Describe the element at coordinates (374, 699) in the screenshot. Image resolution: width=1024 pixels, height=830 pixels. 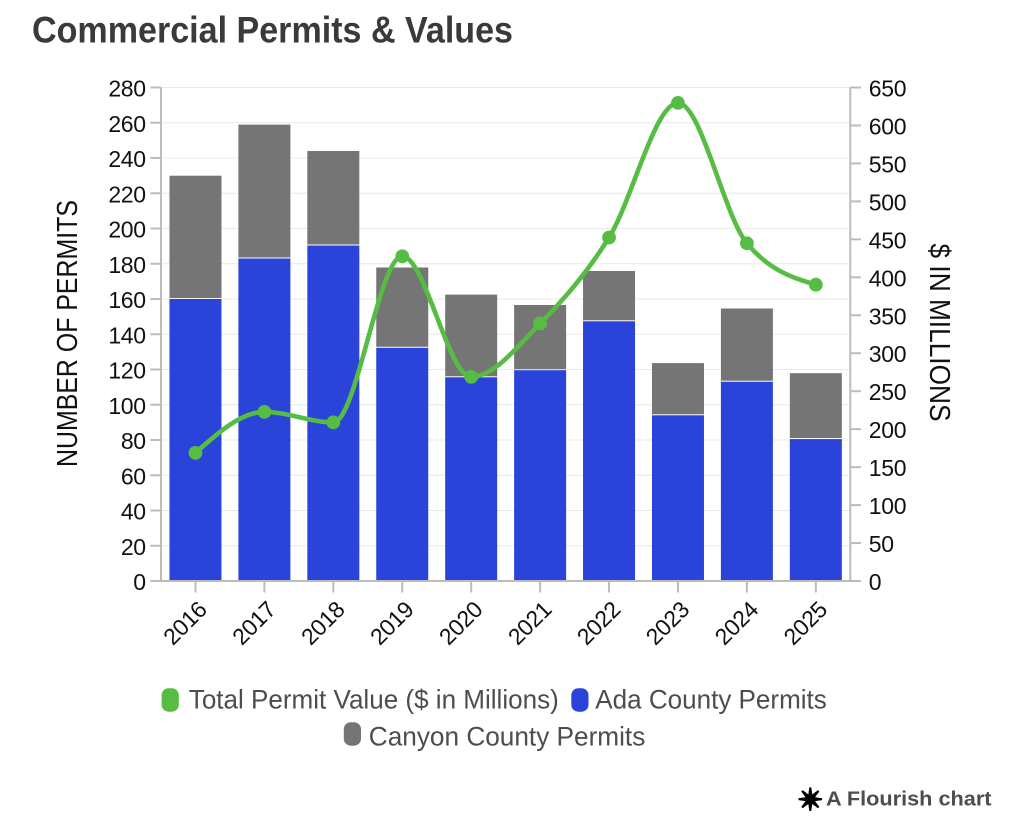
I see `svg-text:Total Permit Value ($ in Milli: Total Permit Value ($ in Millions)` at that location.